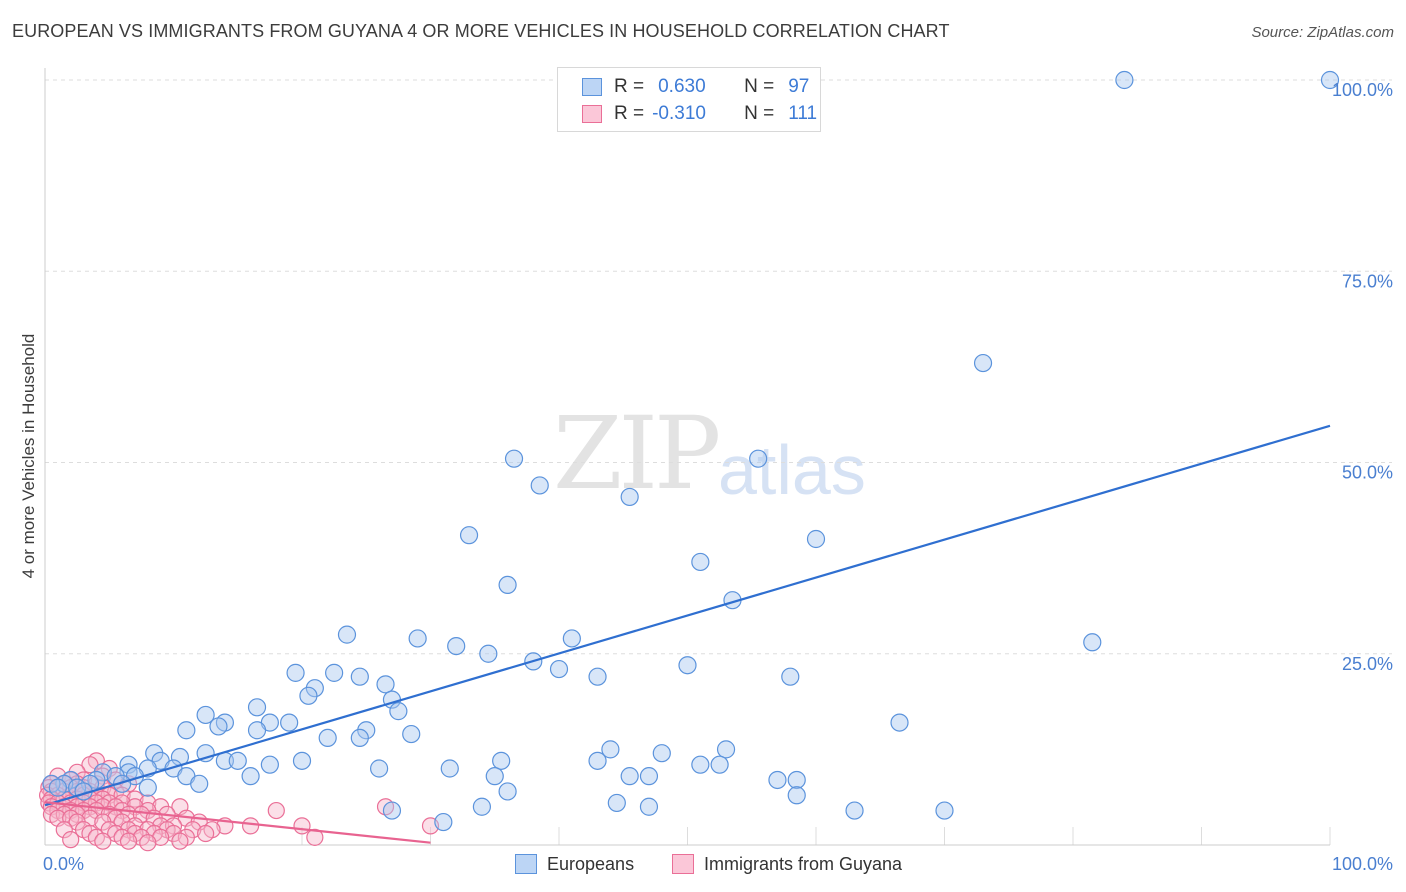 Image resolution: width=1406 pixels, height=892 pixels. What do you see at coordinates (682, 86) in the screenshot?
I see `legend-r-value: 0.630` at bounding box center [682, 86].